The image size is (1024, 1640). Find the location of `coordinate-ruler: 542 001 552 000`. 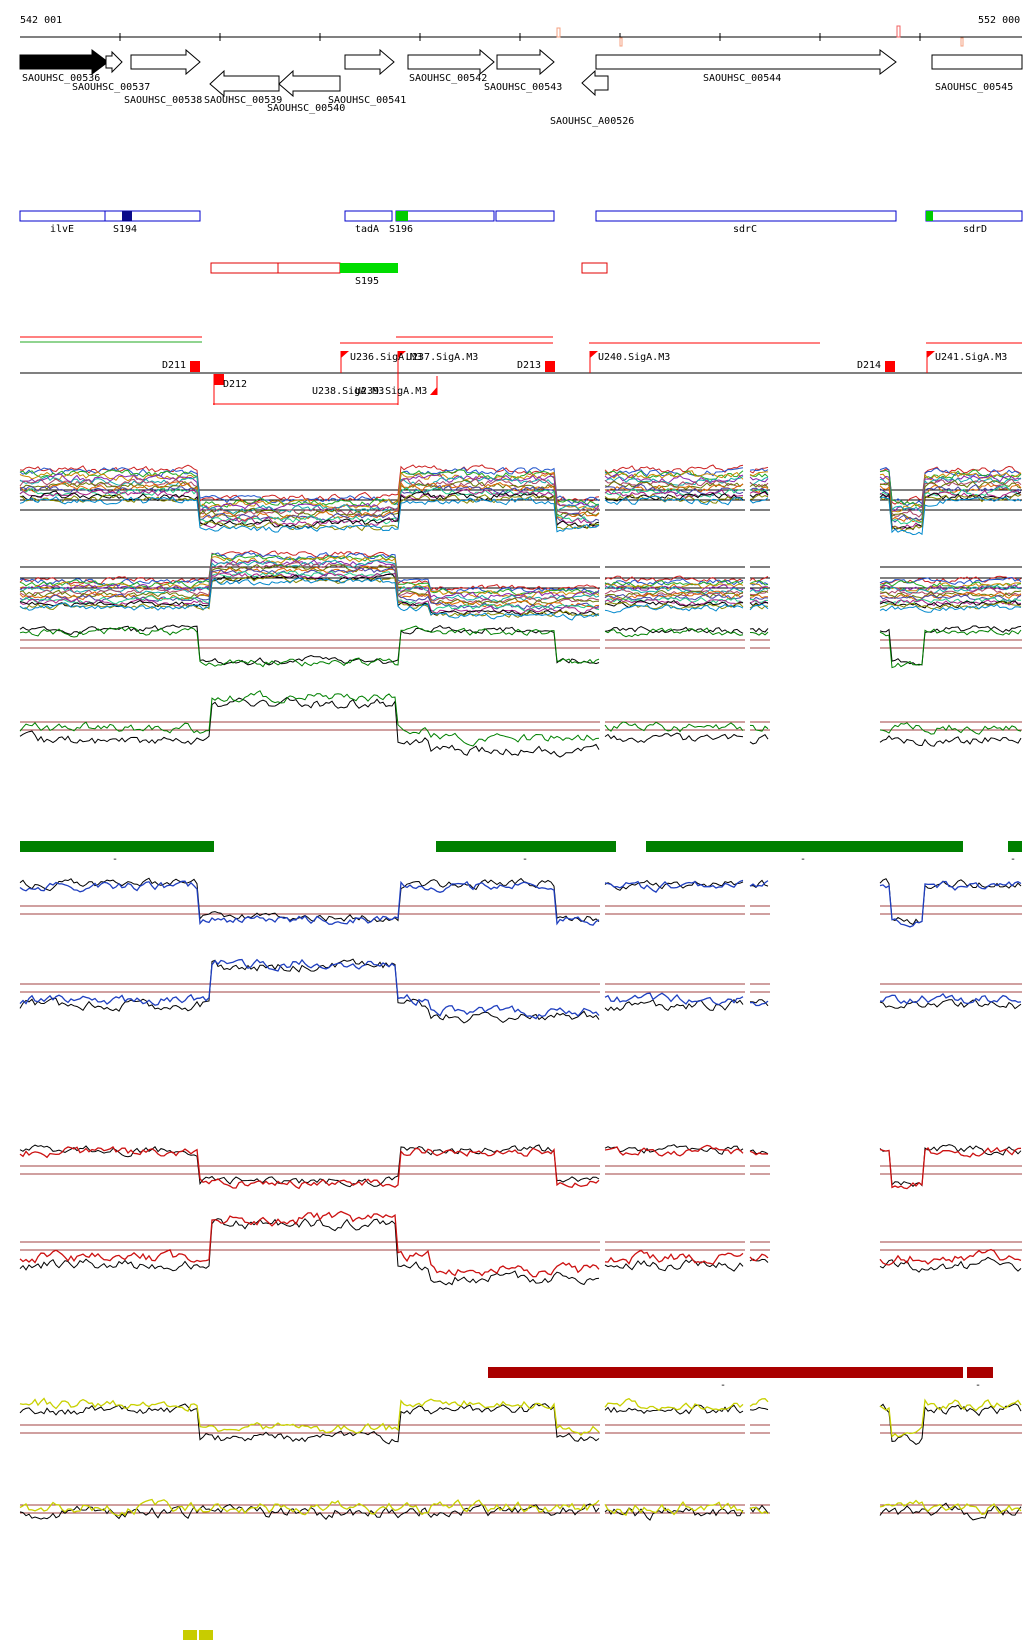

coordinate-ruler: 542 001 552 000 is located at coordinates (521, 31).